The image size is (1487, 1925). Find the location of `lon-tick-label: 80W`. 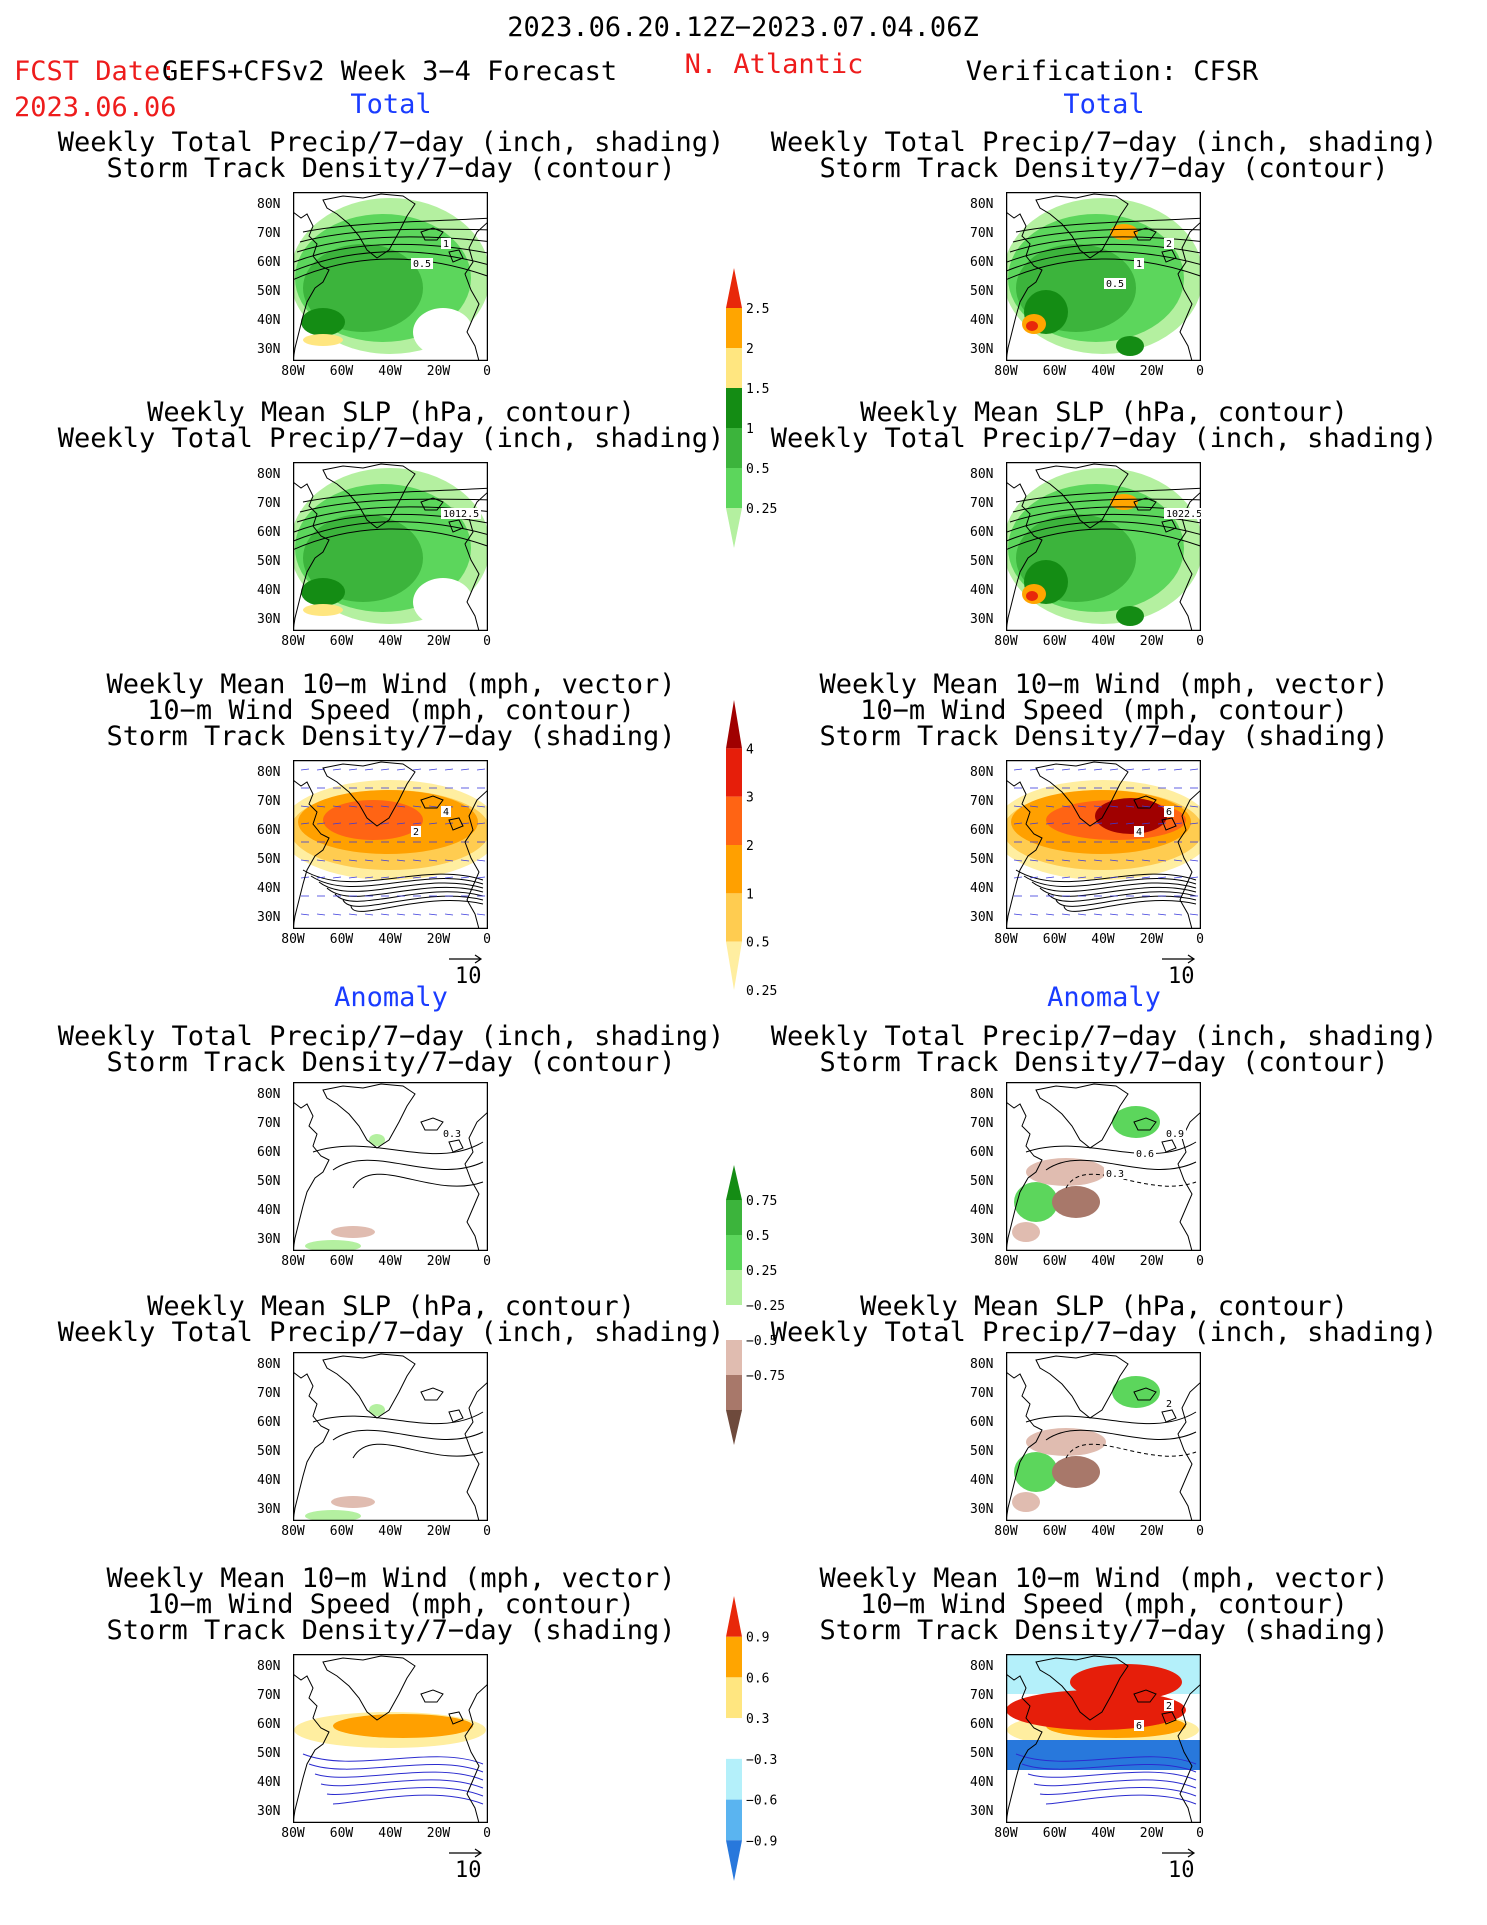

lon-tick-label: 80W is located at coordinates (1006, 939).